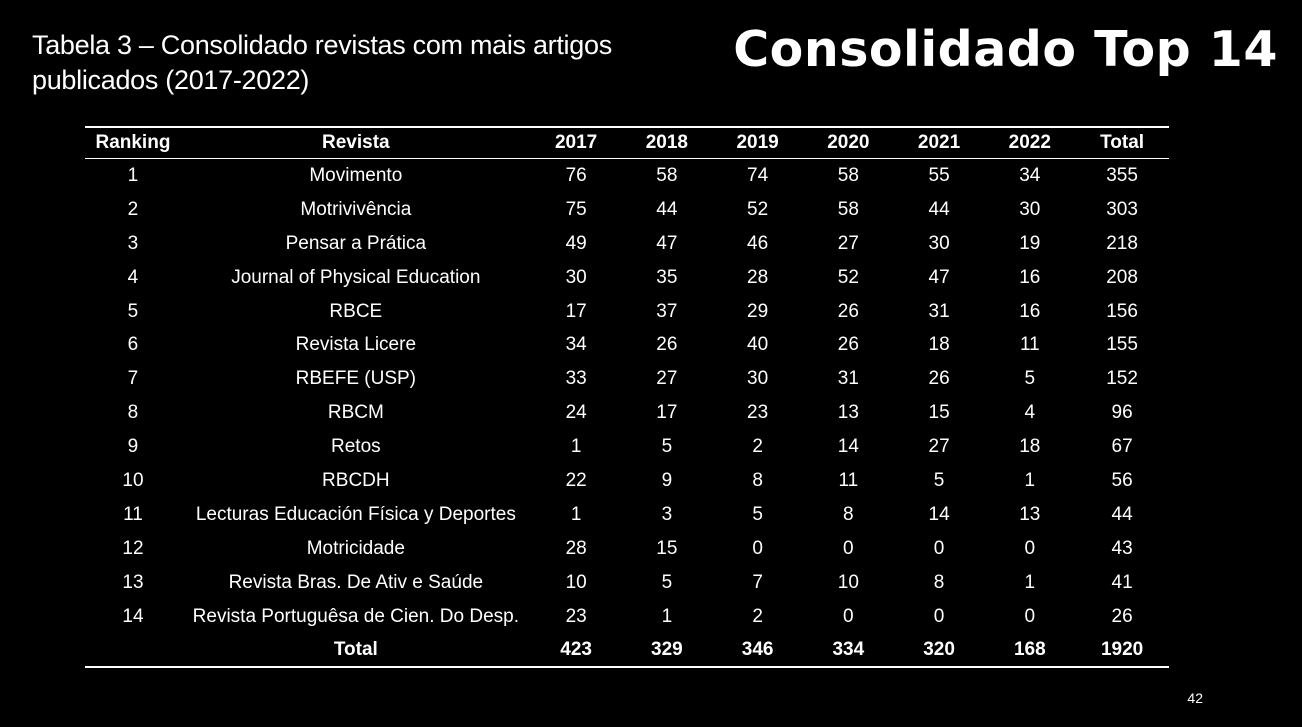  What do you see at coordinates (356, 311) in the screenshot?
I see `cell-revista: RBCE` at bounding box center [356, 311].